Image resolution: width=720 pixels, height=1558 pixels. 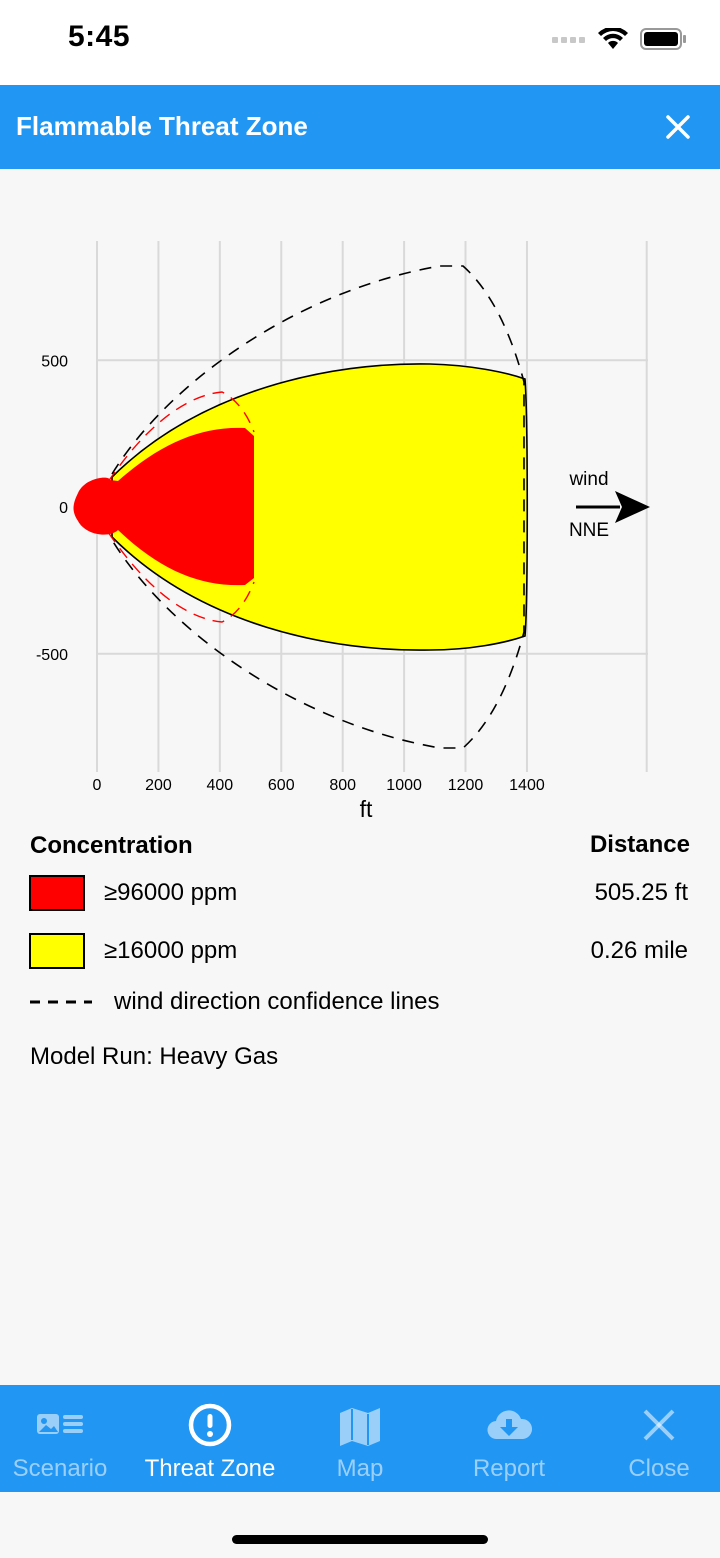 What do you see at coordinates (510, 1425) in the screenshot?
I see `cloud-download-icon` at bounding box center [510, 1425].